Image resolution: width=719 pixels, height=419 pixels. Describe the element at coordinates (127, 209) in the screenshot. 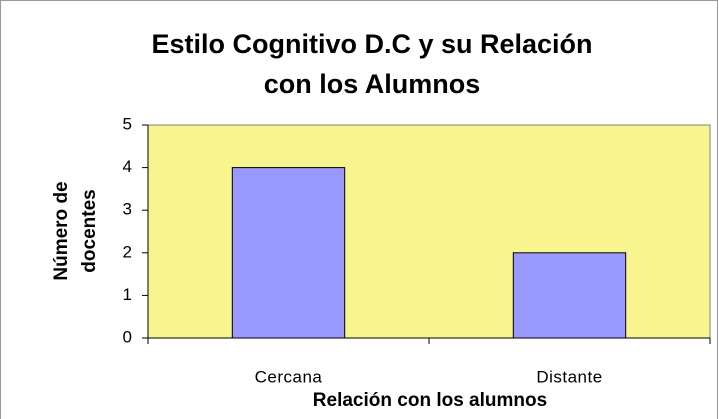

I see `y-tick-label: 3` at that location.